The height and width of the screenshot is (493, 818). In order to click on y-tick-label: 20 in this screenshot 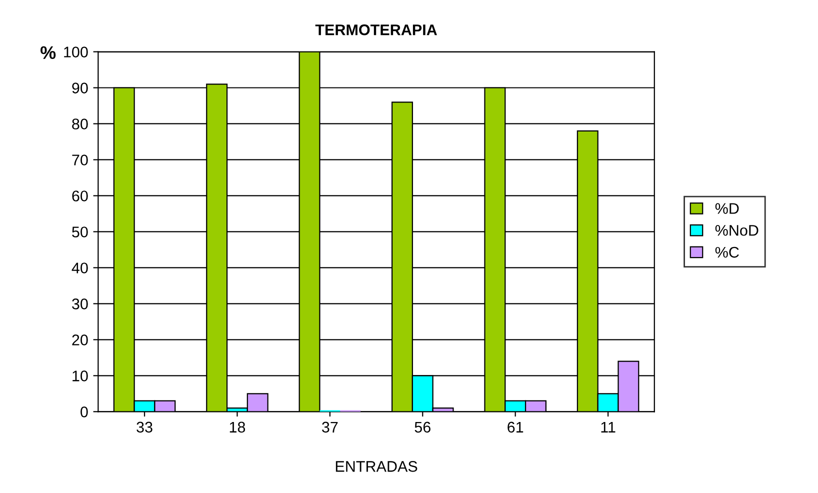, I will do `click(80, 340)`.